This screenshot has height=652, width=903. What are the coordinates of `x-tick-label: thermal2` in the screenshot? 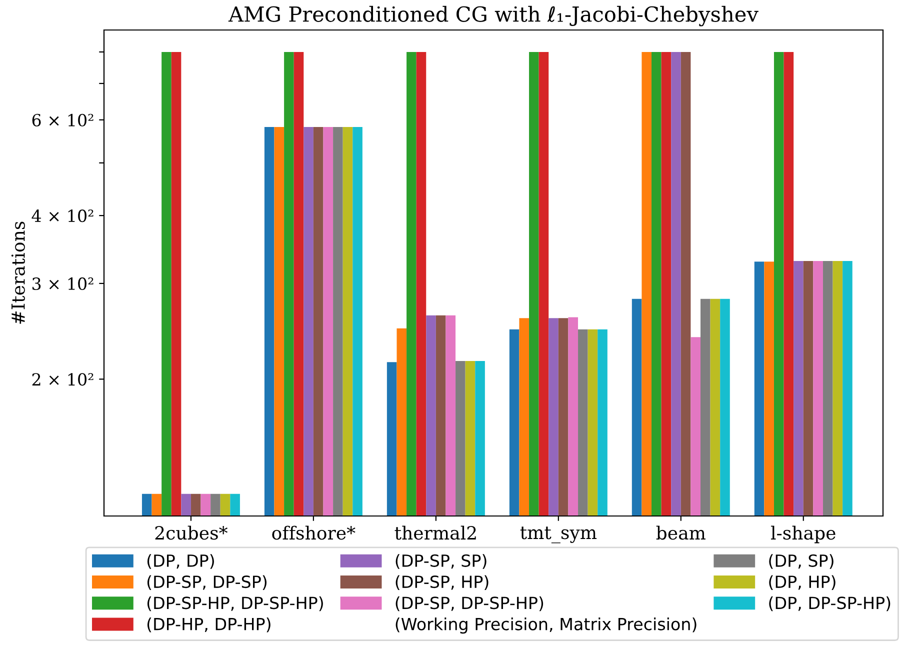 It's located at (435, 533).